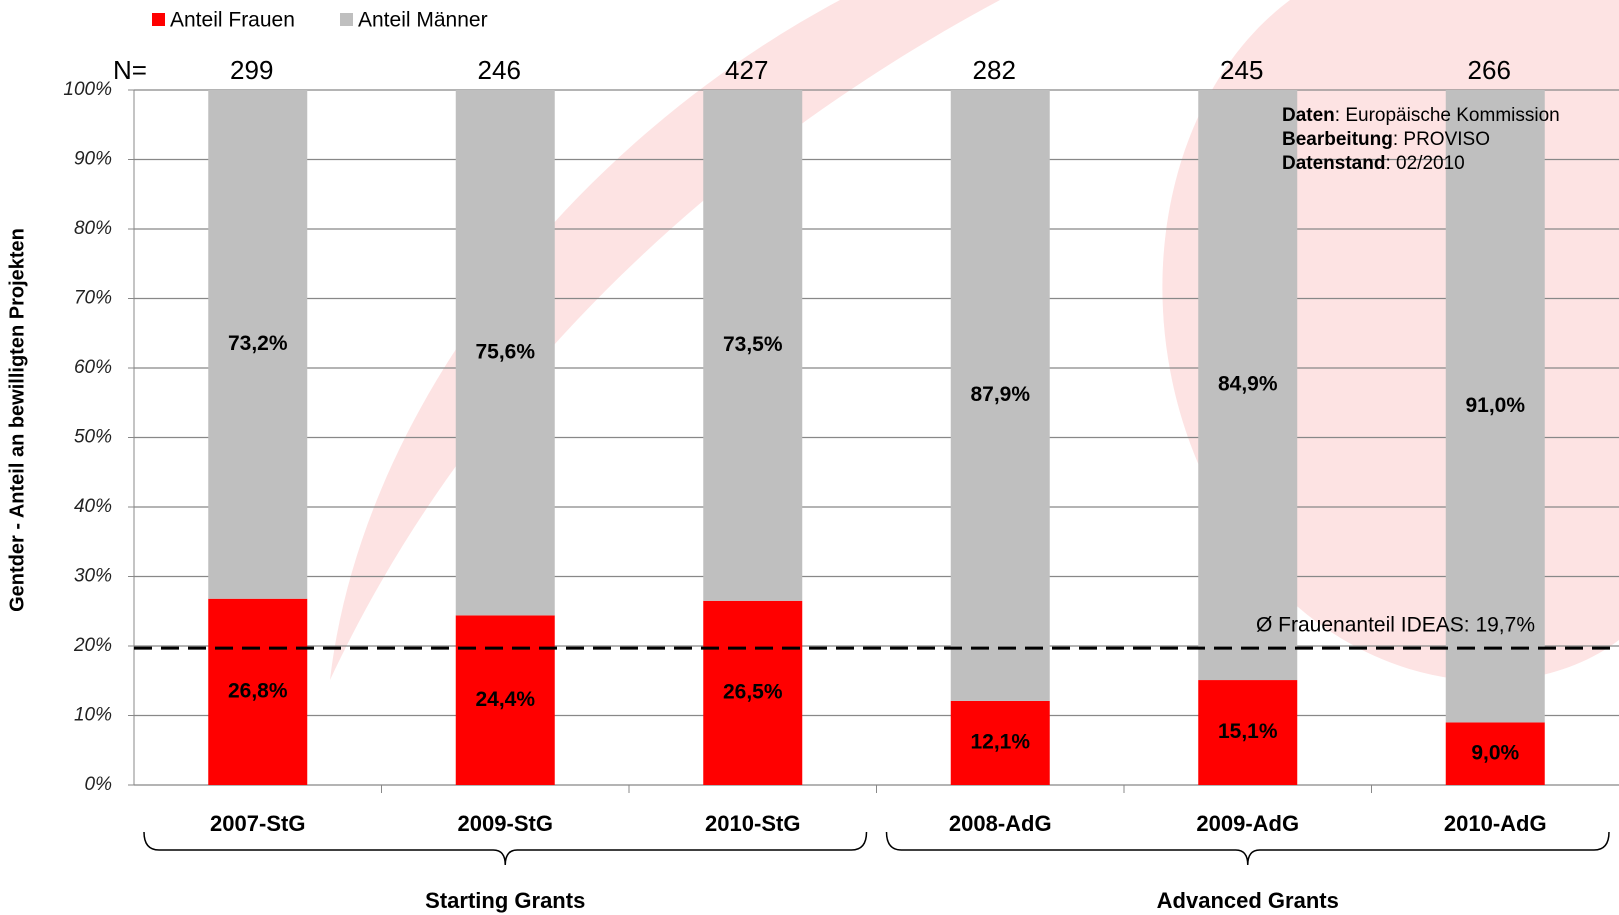 This screenshot has width=1619, height=915. I want to click on x-tick-label: 2008-AdG, so click(1000, 823).